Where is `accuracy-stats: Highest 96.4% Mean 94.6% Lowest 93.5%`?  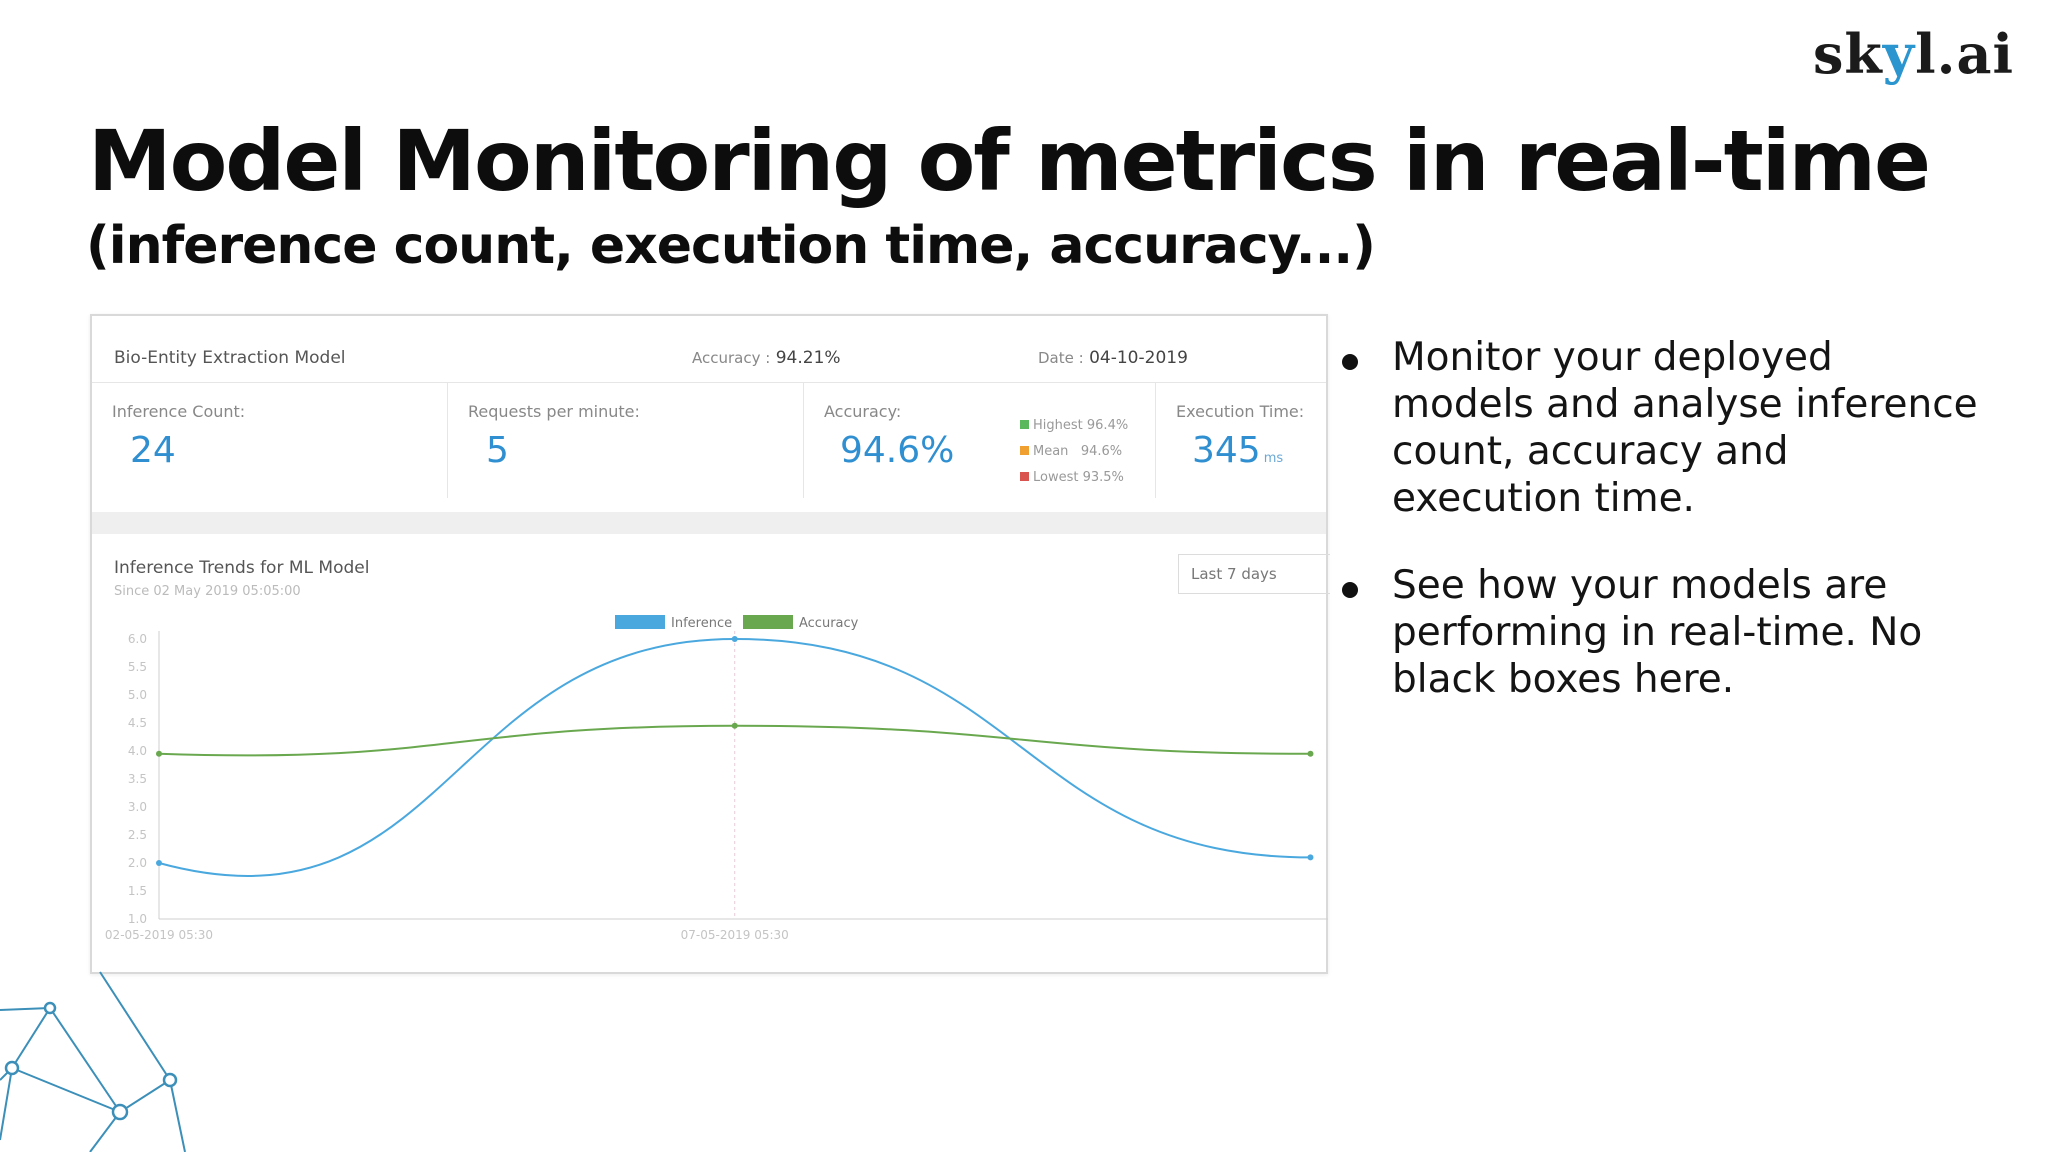
accuracy-stats: Highest 96.4% Mean 94.6% Lowest 93.5% is located at coordinates (1074, 457).